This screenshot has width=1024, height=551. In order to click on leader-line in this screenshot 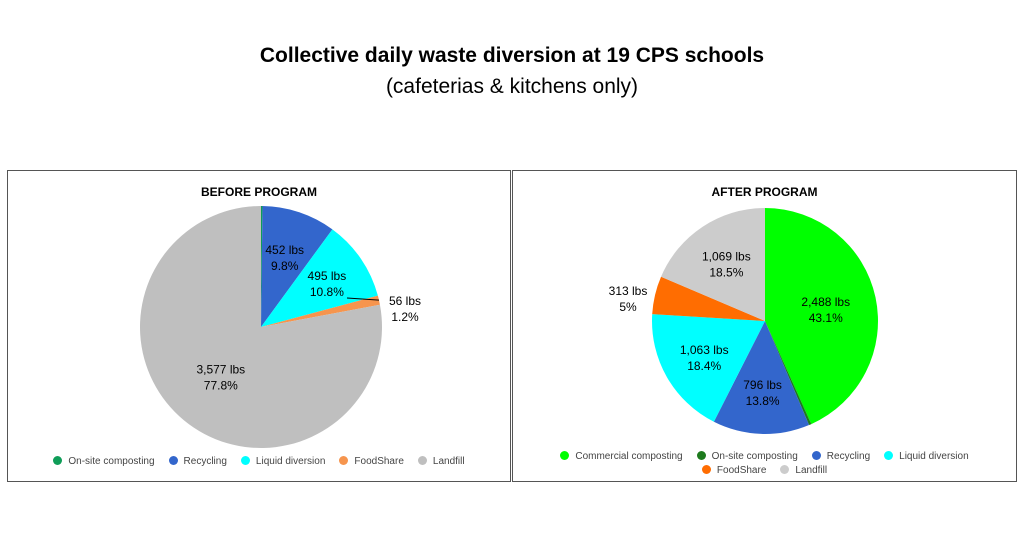, I will do `click(363, 299)`.